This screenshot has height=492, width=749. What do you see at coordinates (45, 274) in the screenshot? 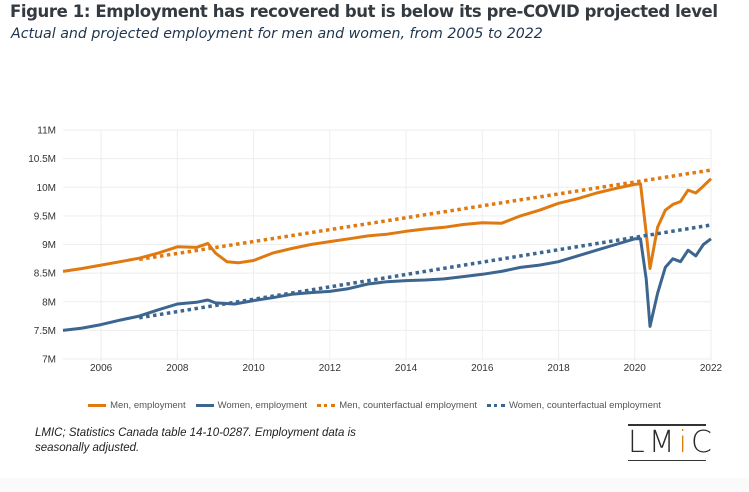
I see `y-tick-label: 8.5M` at bounding box center [45, 274].